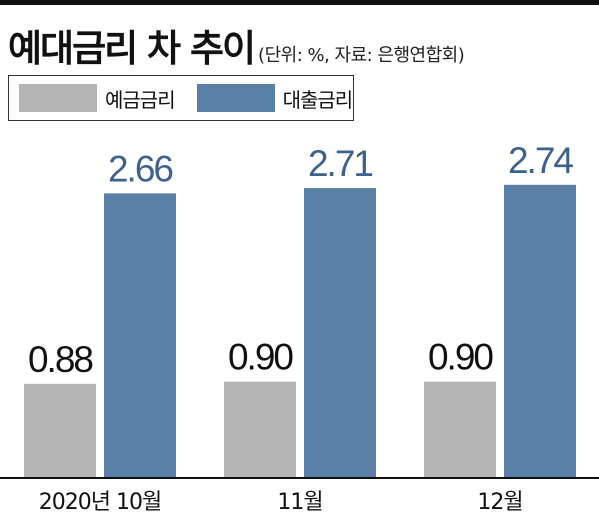 This screenshot has height=517, width=599. What do you see at coordinates (460, 357) in the screenshot?
I see `value-label-deposit-3: 0.90` at bounding box center [460, 357].